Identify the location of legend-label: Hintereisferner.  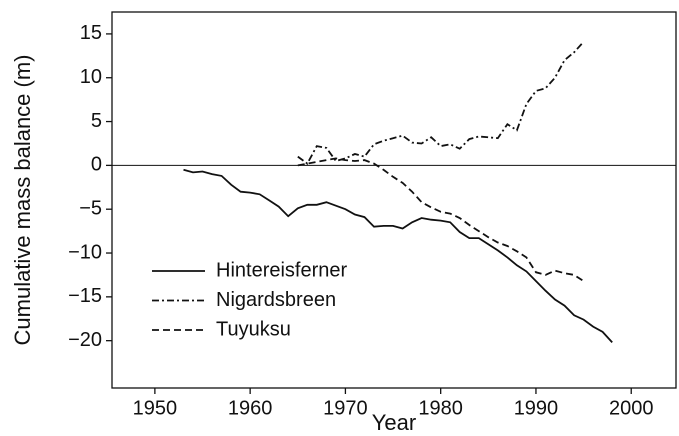
(282, 270).